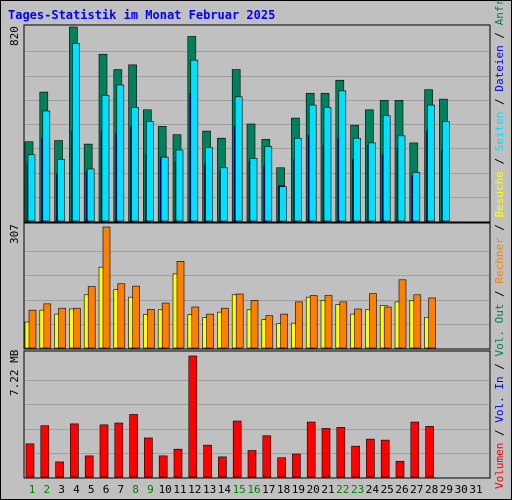  I want to click on day-label: 27, so click(416, 489).